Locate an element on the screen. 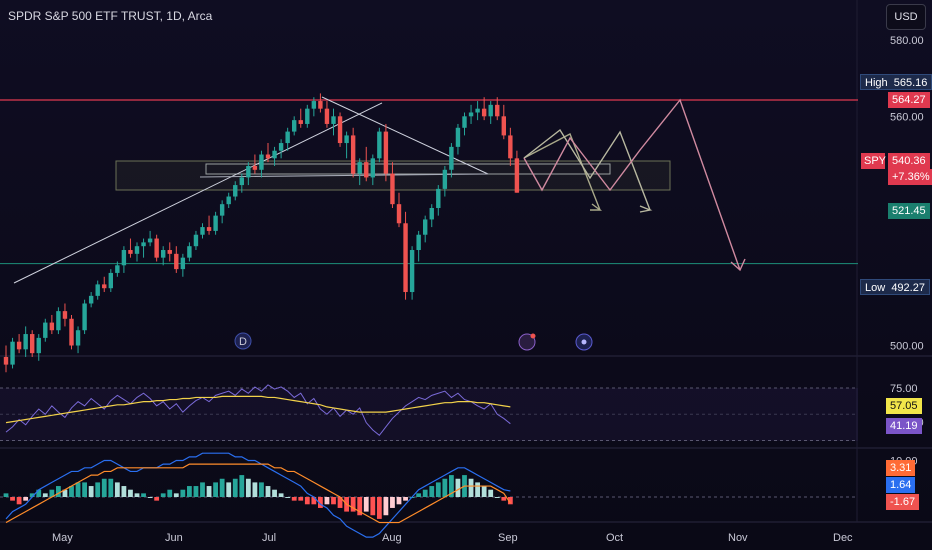  projection-path is located at coordinates (632, 184).